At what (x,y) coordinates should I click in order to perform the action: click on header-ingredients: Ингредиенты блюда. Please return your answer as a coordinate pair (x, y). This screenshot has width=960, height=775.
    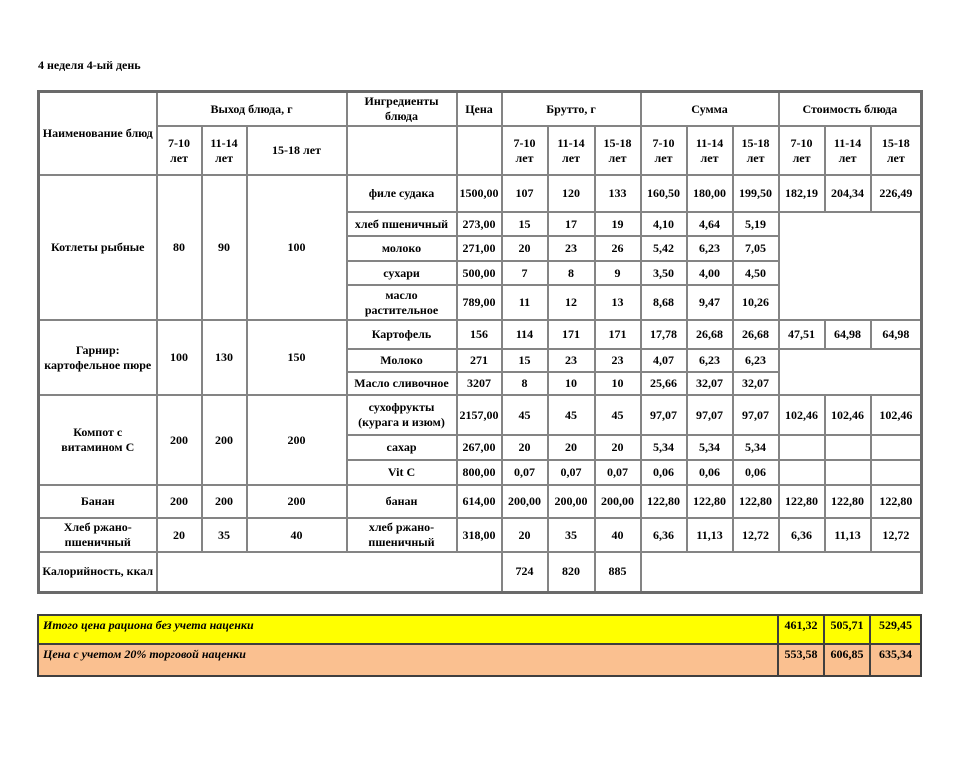
    Looking at the image, I should click on (401, 108).